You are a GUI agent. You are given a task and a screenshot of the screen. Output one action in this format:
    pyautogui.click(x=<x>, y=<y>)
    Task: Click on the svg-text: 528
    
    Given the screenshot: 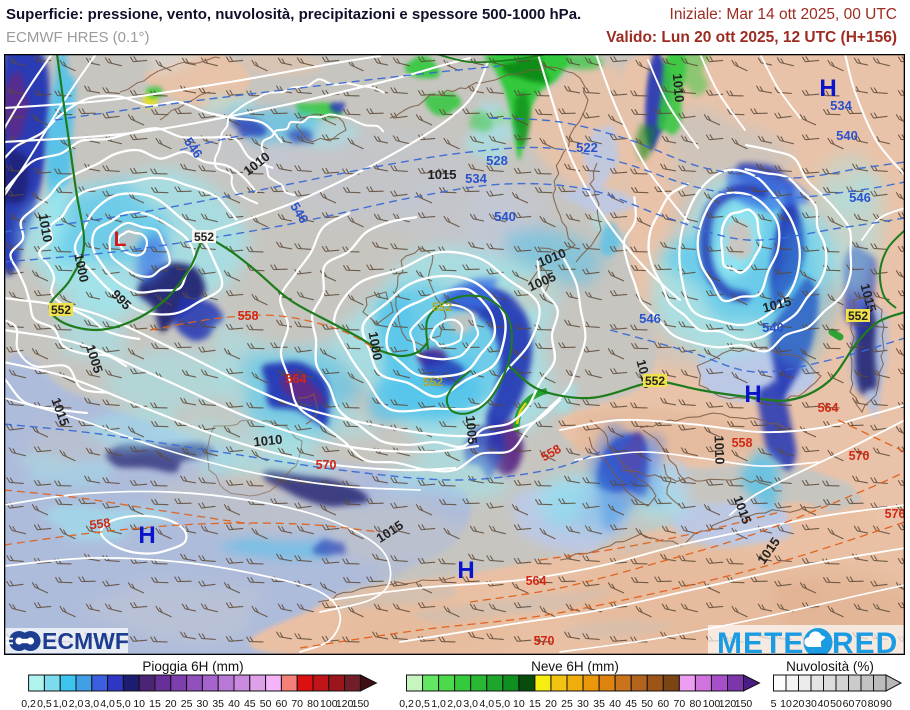 What is the action you would take?
    pyautogui.click(x=497, y=160)
    